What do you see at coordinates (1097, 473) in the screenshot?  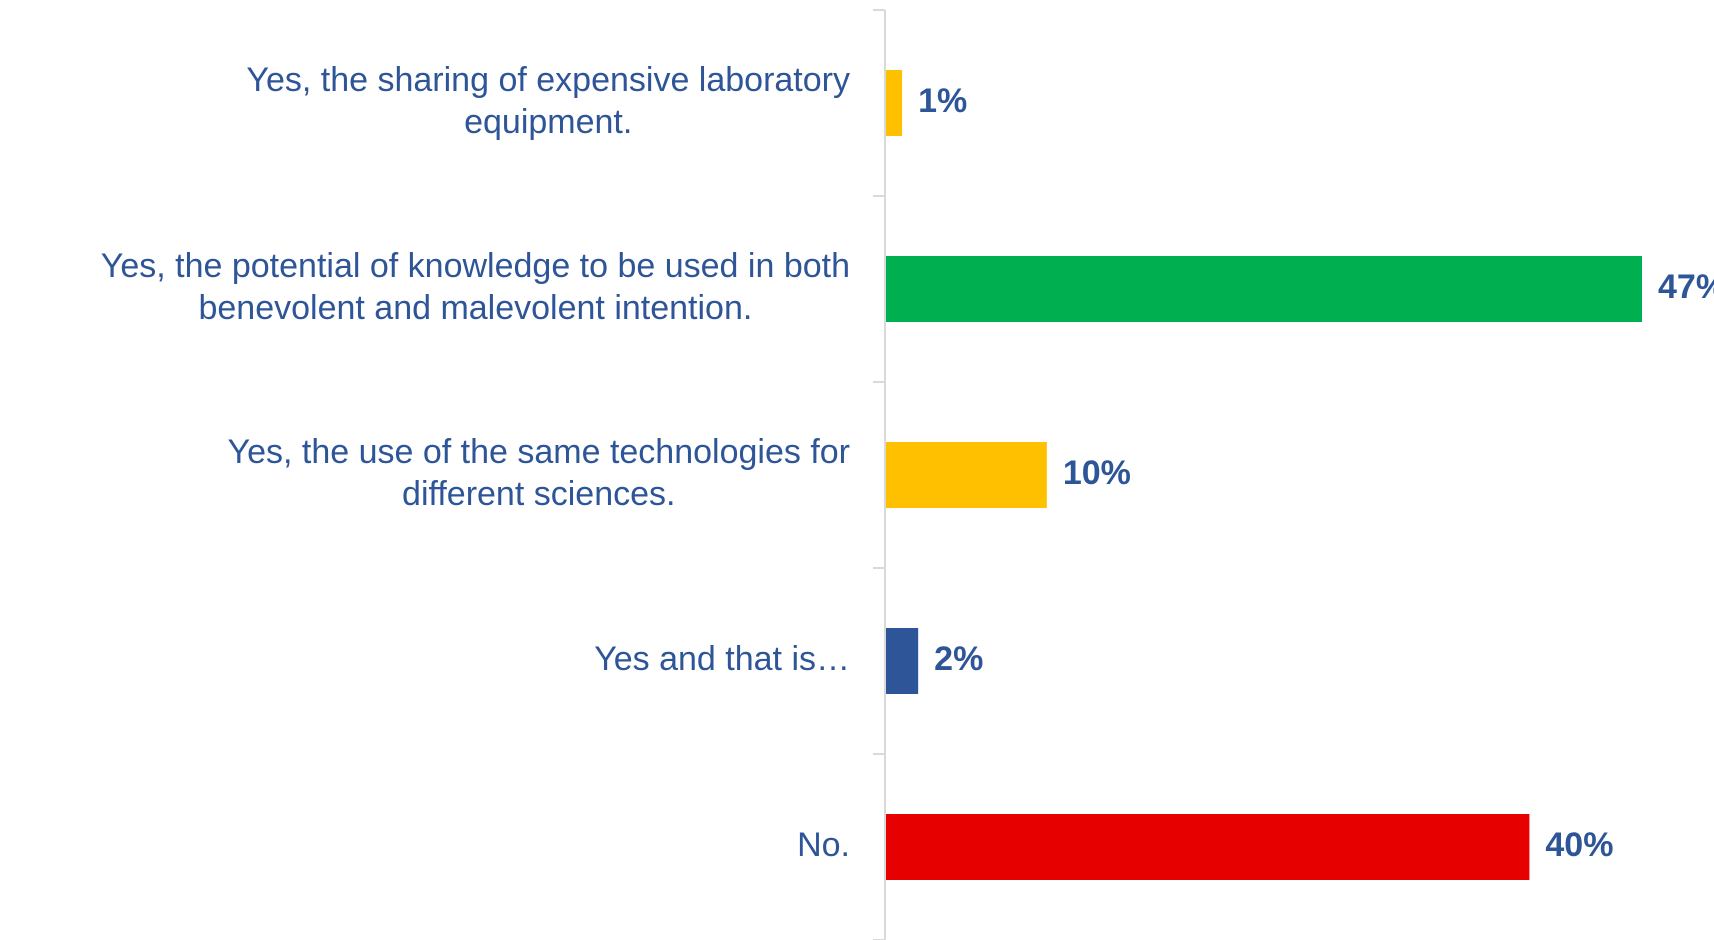 I see `data-label: 10%` at bounding box center [1097, 473].